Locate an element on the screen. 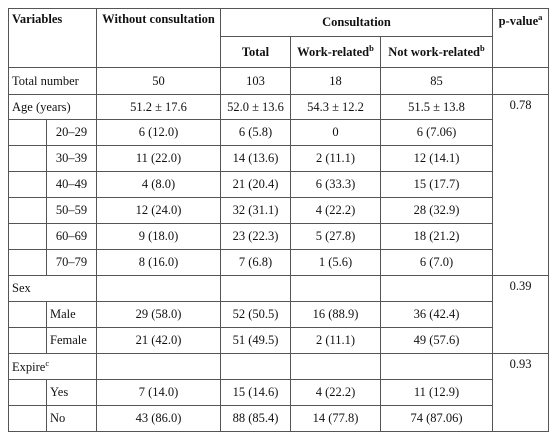 The image size is (560, 434). header-work-related: Work-relatedb is located at coordinates (335, 52).